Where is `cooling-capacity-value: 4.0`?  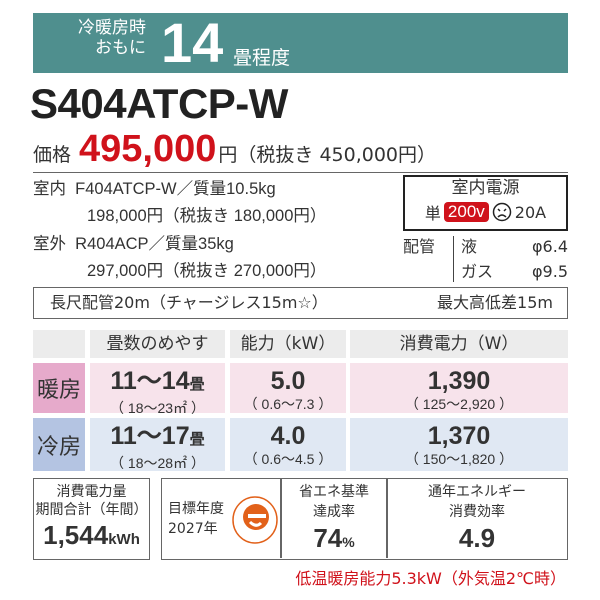 cooling-capacity-value: 4.0 is located at coordinates (288, 436).